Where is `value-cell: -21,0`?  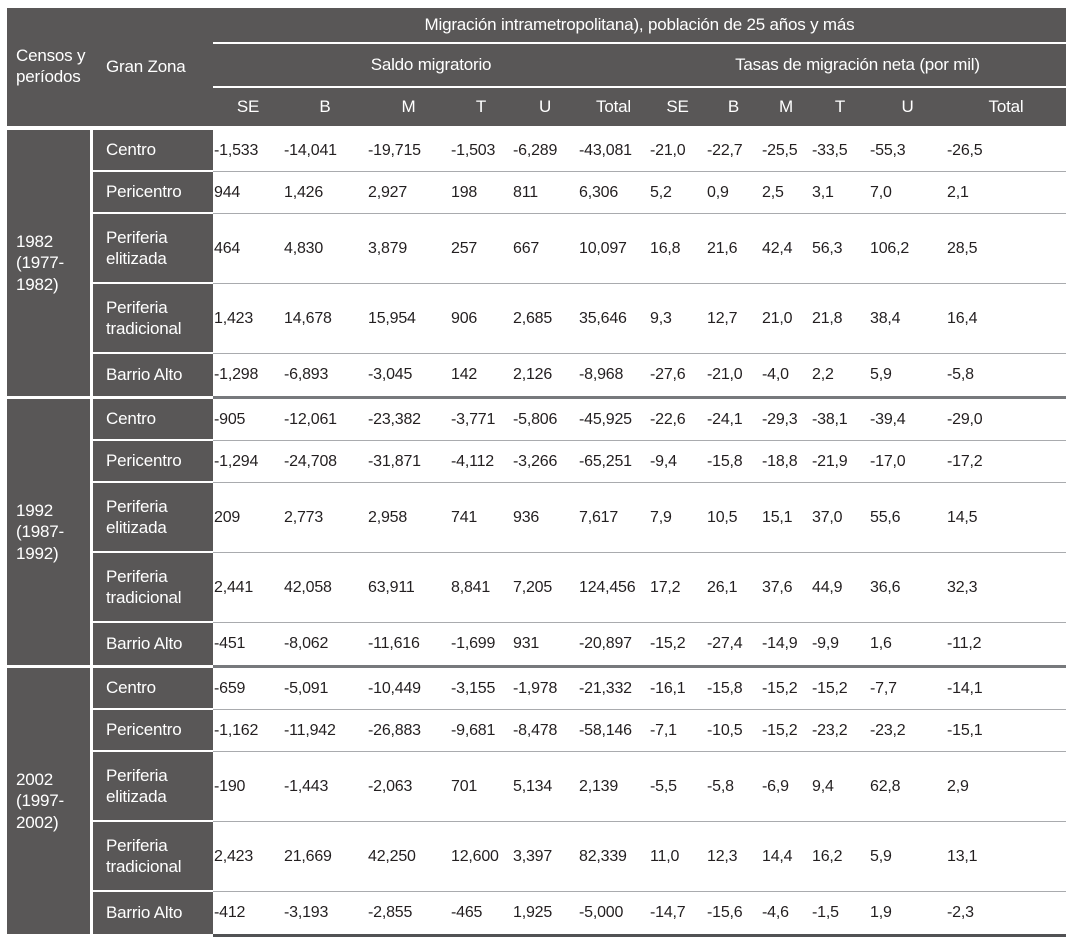 value-cell: -21,0 is located at coordinates (677, 151).